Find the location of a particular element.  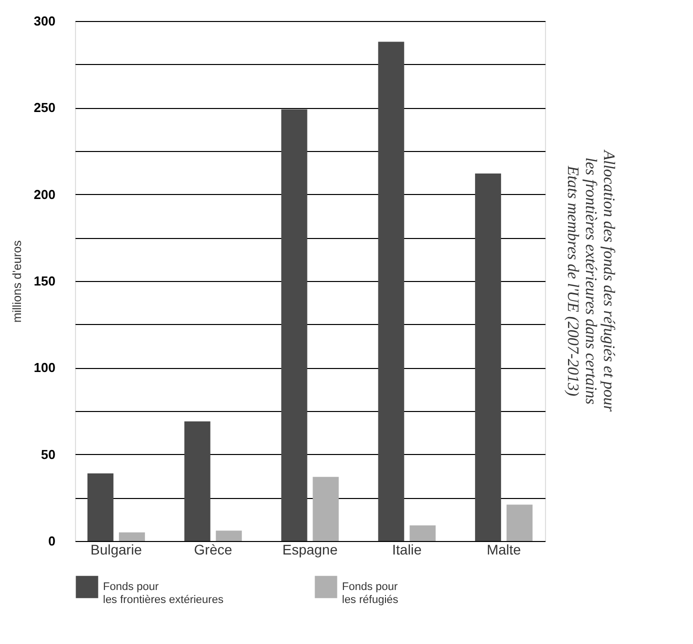

y-tick-label: 200 is located at coordinates (45, 194).